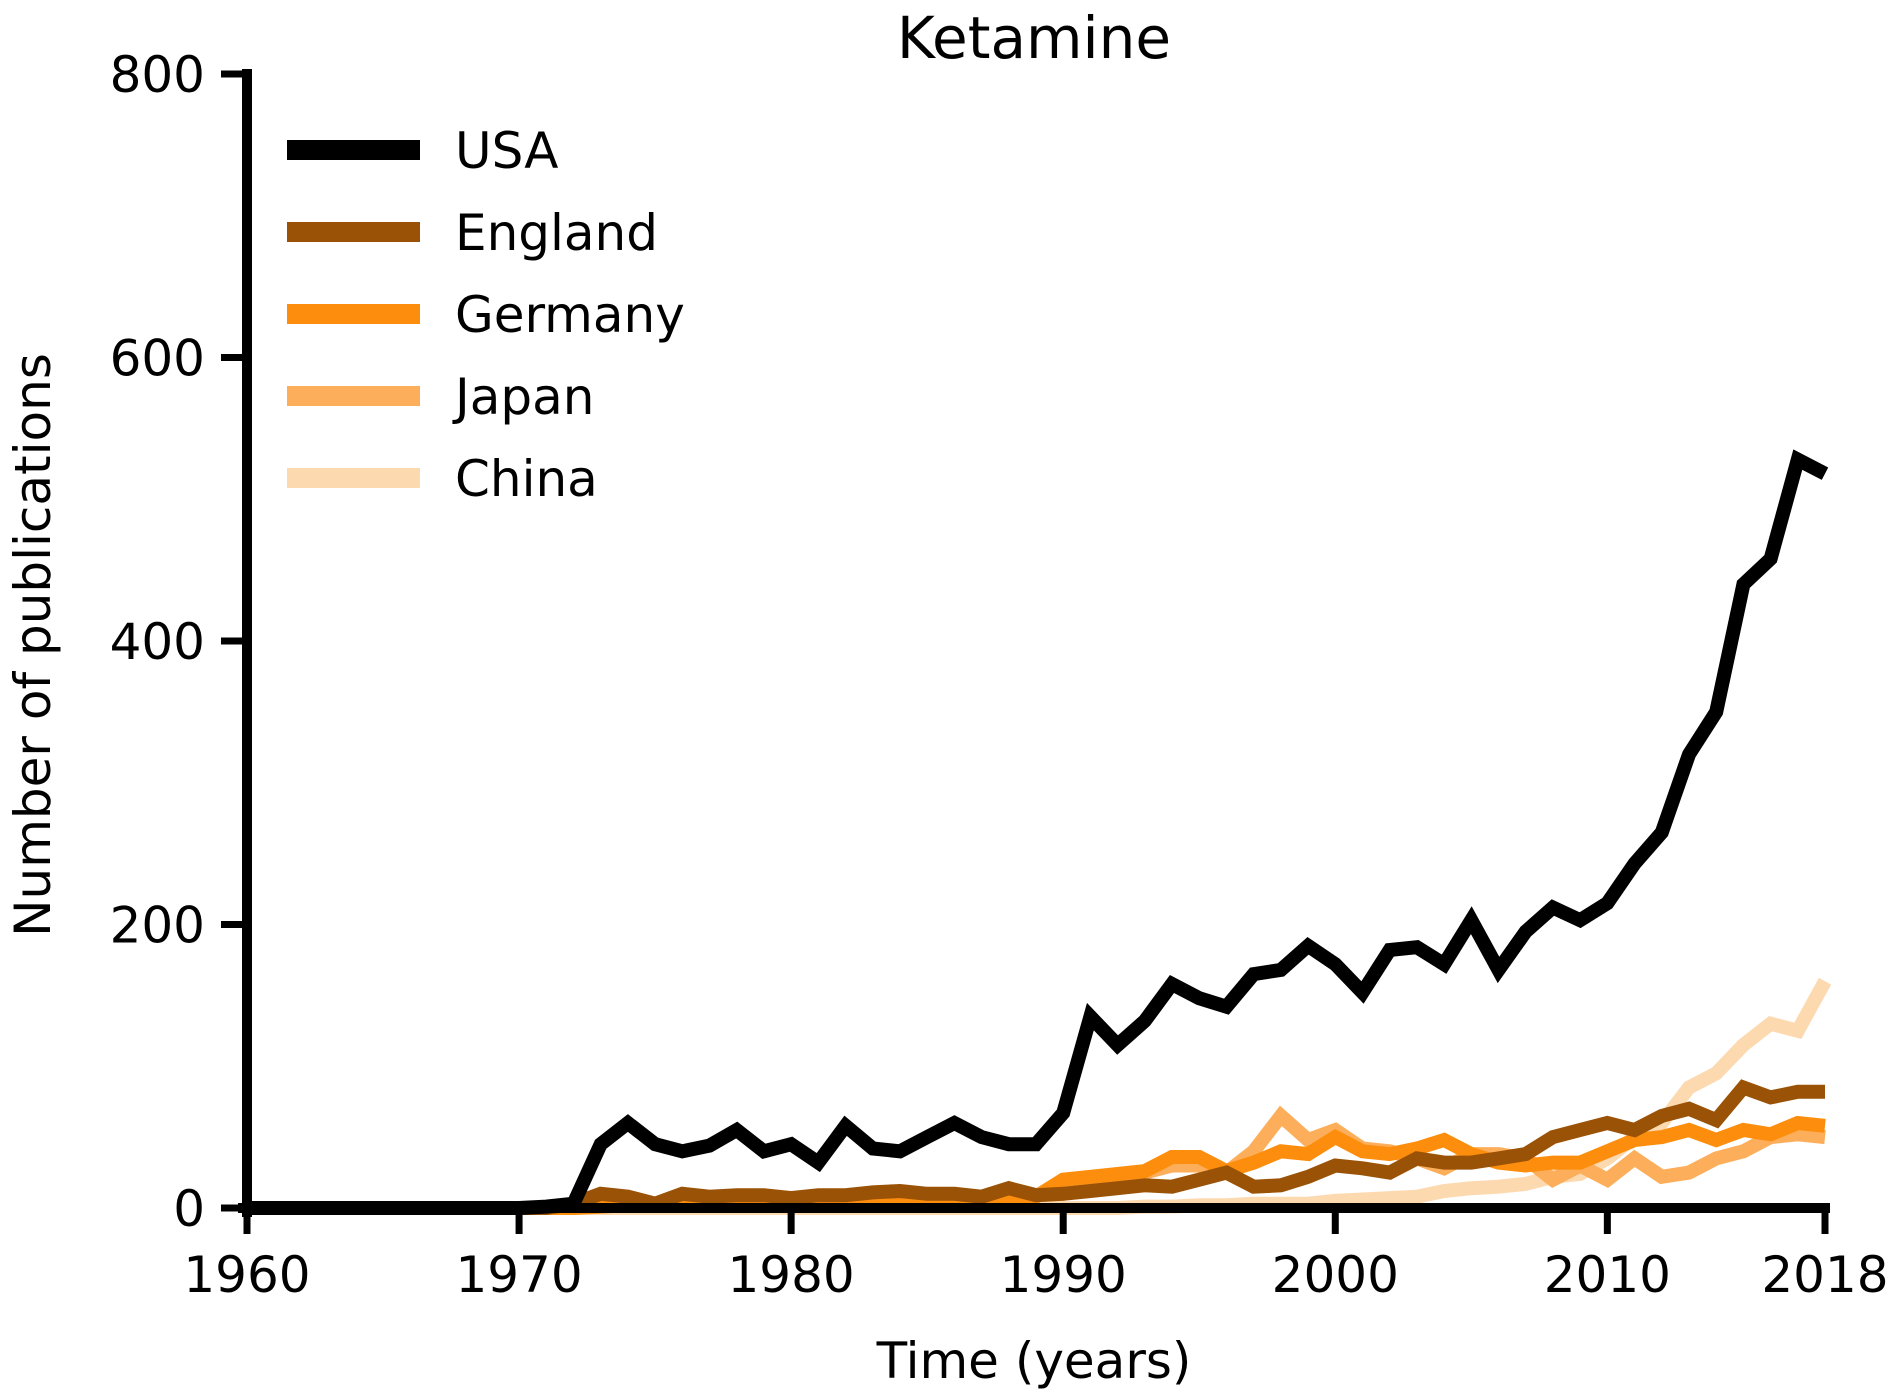  I want to click on y-tick-label-800: 800, so click(157, 75).